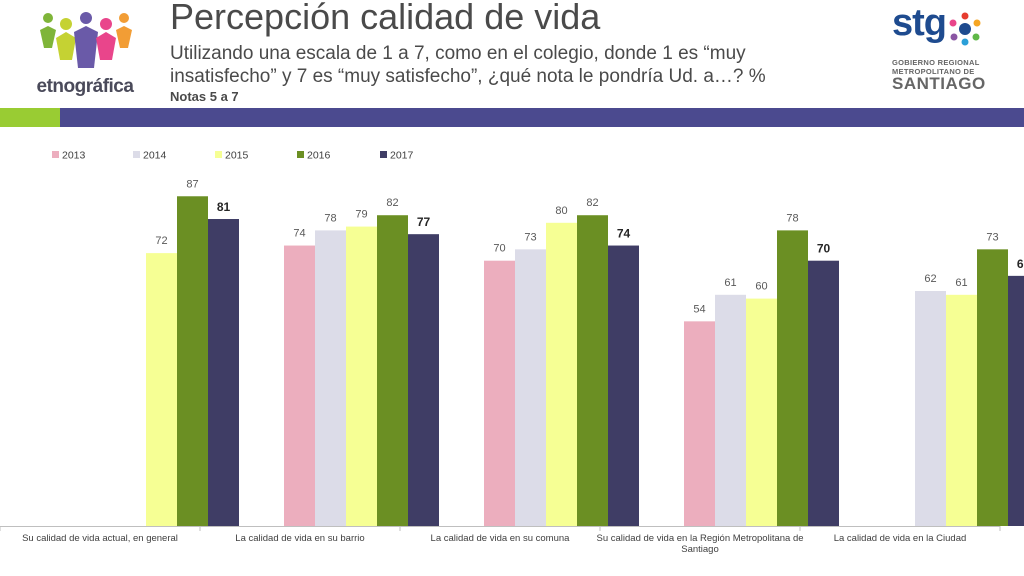  Describe the element at coordinates (161, 241) in the screenshot. I see `data-label-2015-cat-0: 72` at that location.